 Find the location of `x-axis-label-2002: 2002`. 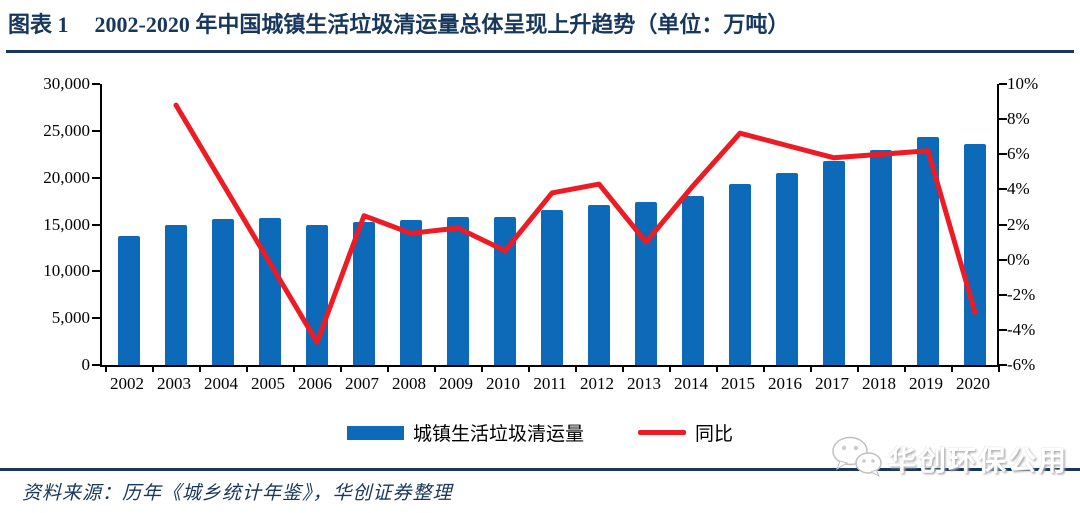

x-axis-label-2002: 2002 is located at coordinates (127, 383).